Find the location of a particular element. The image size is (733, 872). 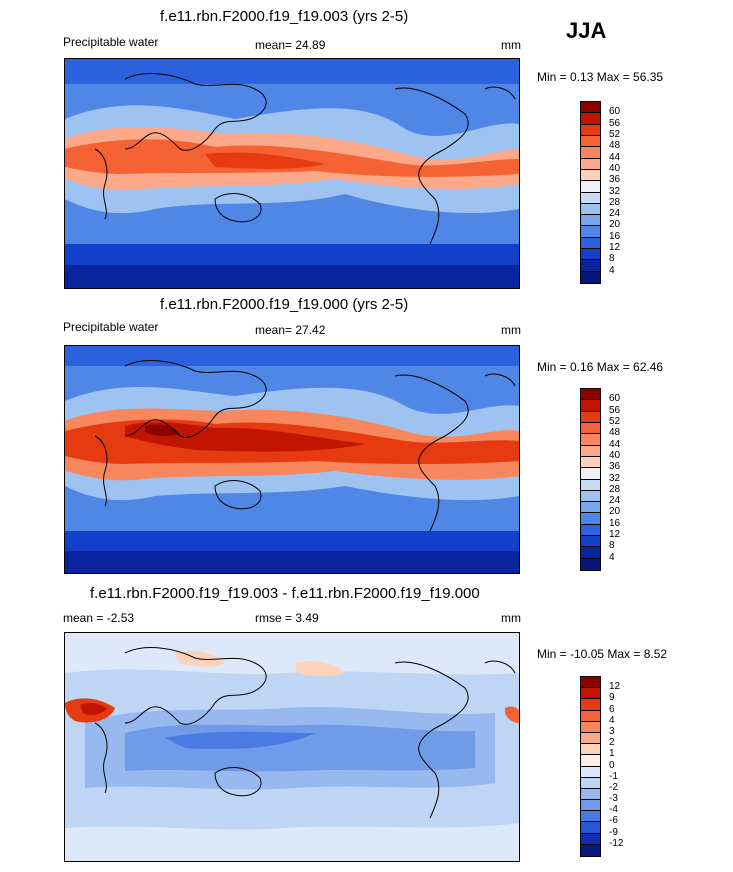

panel-2-mean-label: mean= 27.42 is located at coordinates (290, 330).